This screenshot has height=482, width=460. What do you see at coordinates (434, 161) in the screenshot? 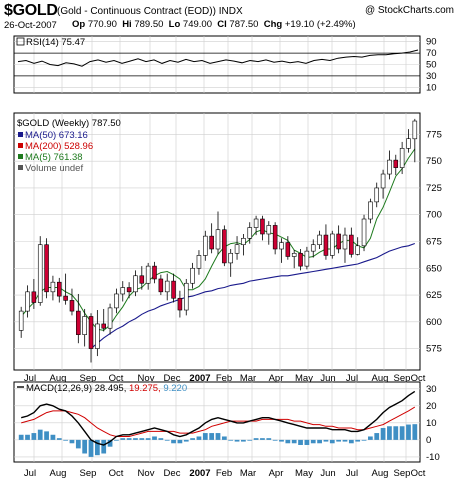
I see `price-panel-tick-label: 750` at bounding box center [434, 161].